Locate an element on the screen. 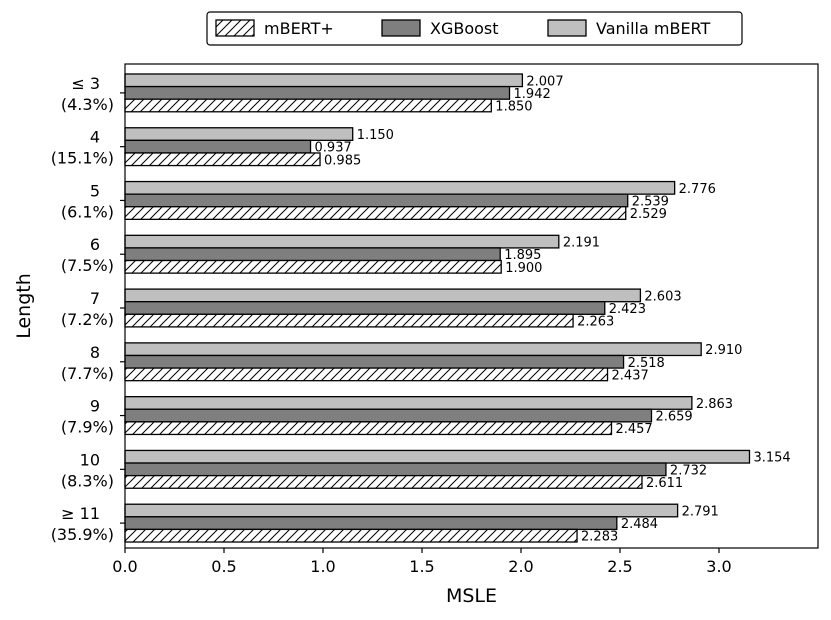 The height and width of the screenshot is (620, 831). y-tick-label-length: 7 is located at coordinates (95, 298).